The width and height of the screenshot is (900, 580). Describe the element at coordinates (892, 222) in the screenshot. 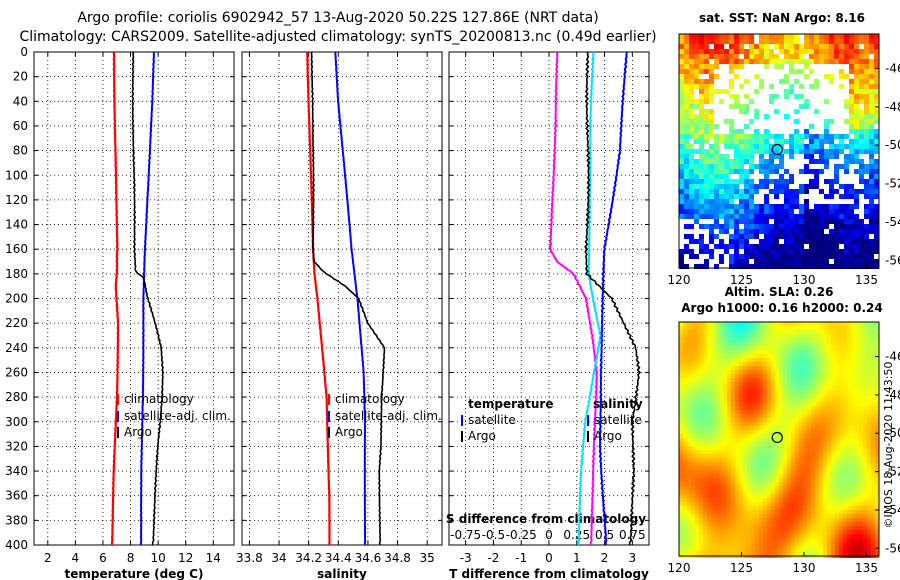

I see `map-y-tick-label: -54` at that location.